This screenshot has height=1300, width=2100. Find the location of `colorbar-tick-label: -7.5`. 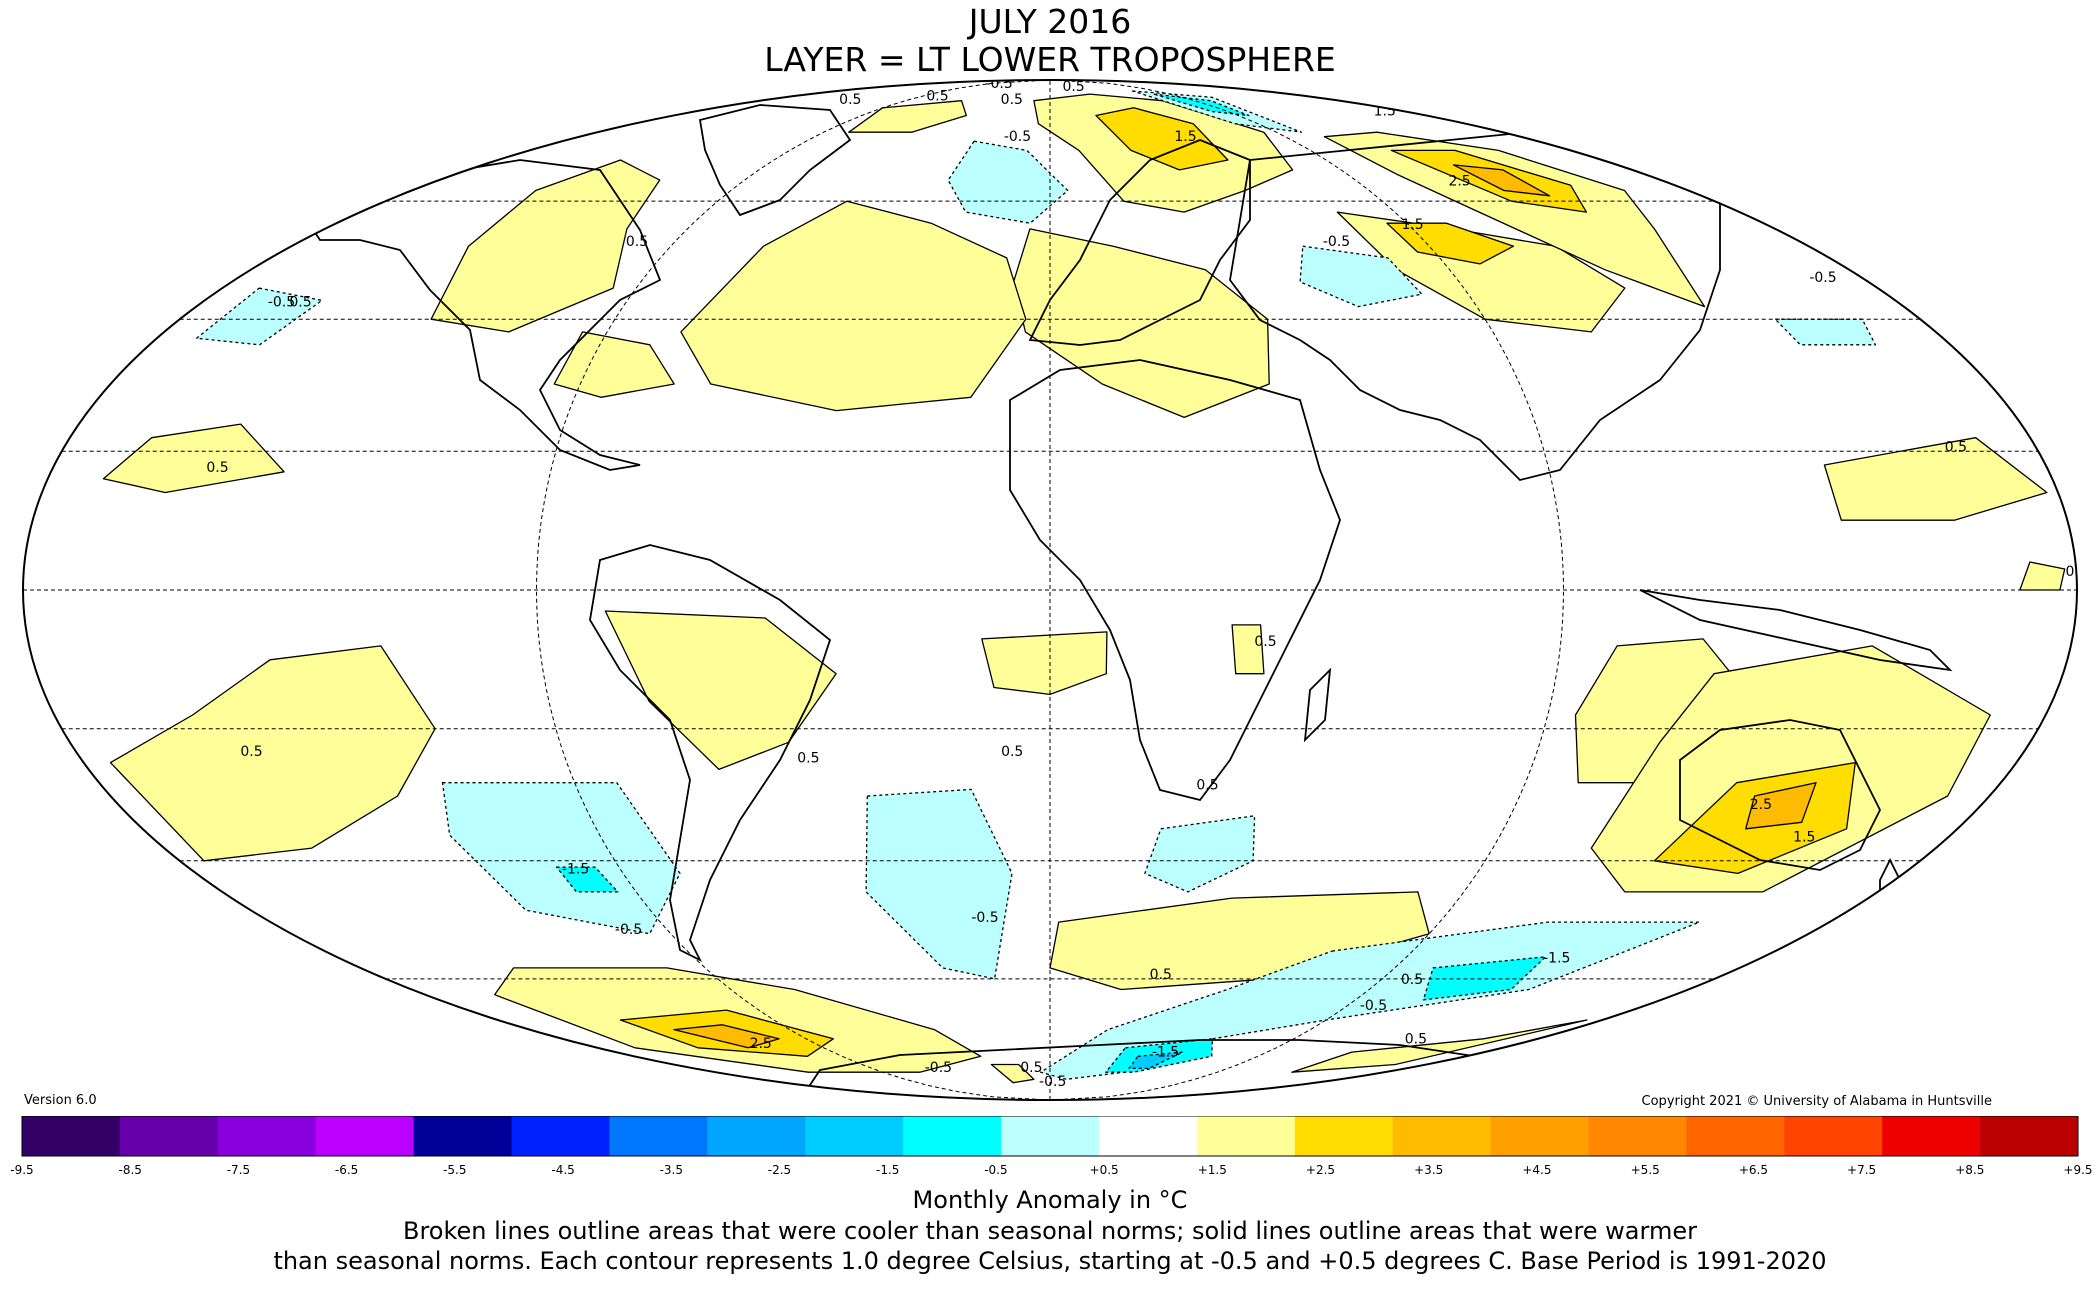

colorbar-tick-label: -7.5 is located at coordinates (238, 1170).